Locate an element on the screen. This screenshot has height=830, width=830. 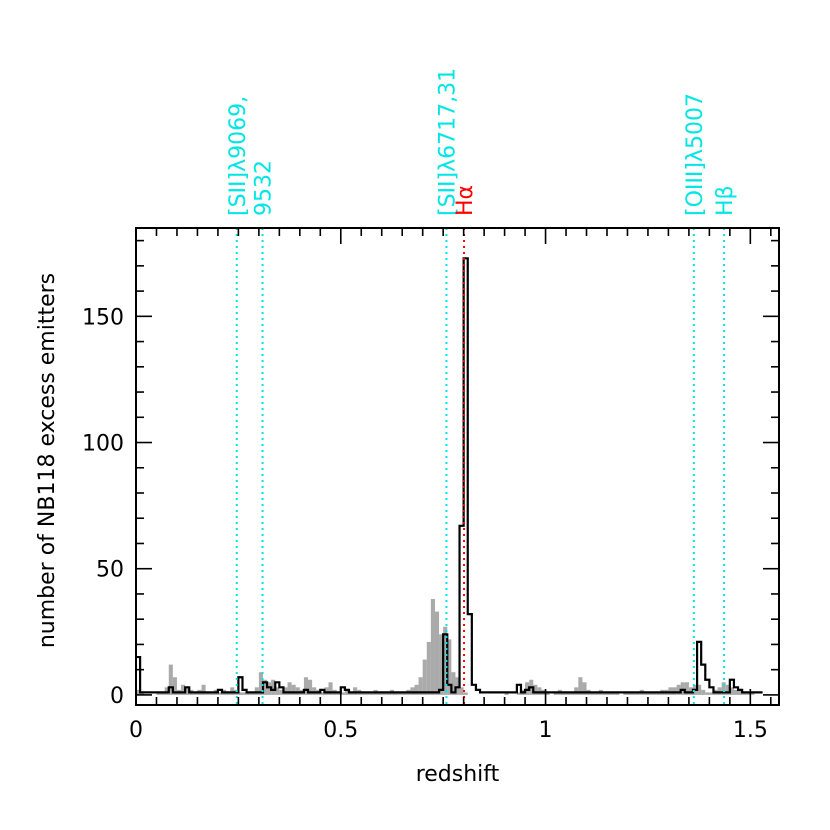
emission-line-label: Hβ is located at coordinates (725, 200).